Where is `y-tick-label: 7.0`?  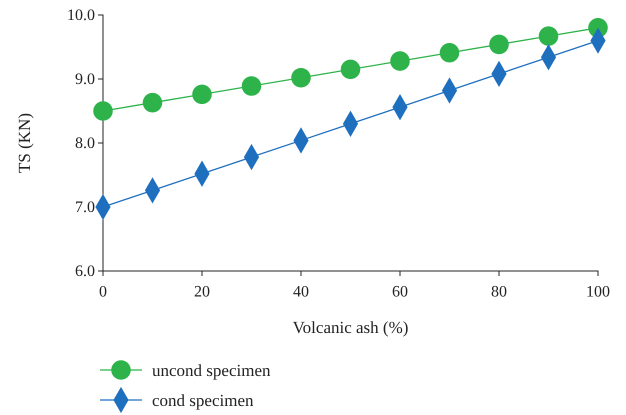 y-tick-label: 7.0 is located at coordinates (85, 207).